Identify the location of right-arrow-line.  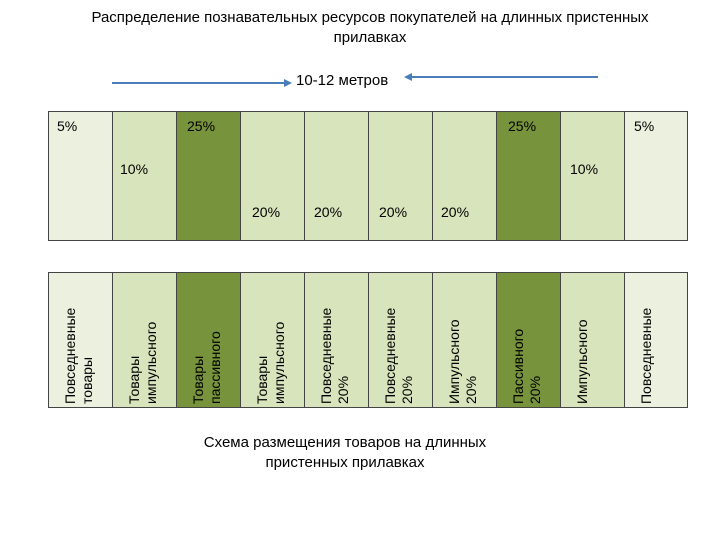
(505, 77).